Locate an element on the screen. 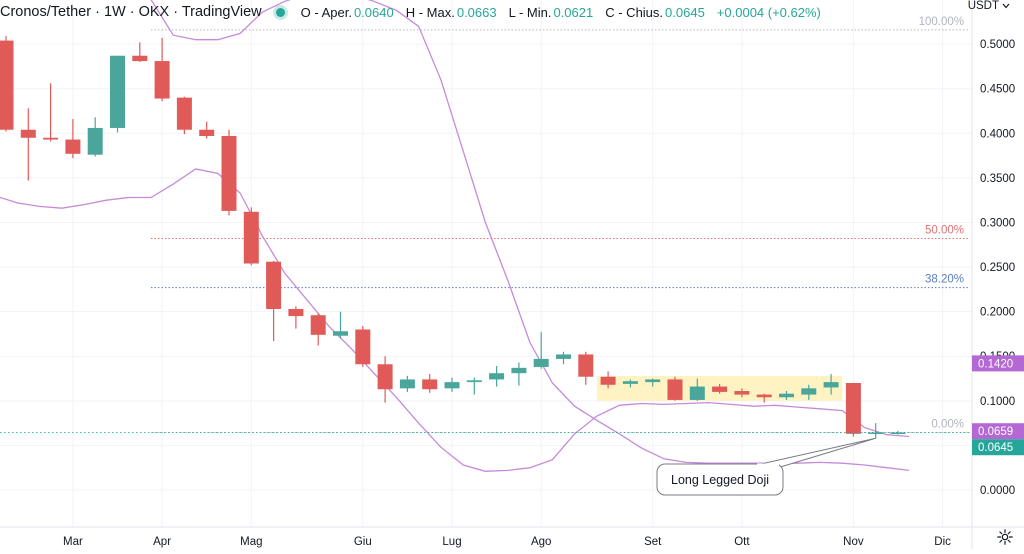 The width and height of the screenshot is (1024, 554). x-tick-label: Mag is located at coordinates (251, 542).